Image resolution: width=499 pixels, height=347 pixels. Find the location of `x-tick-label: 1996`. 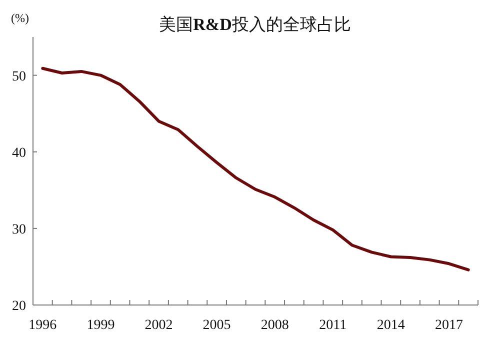

x-tick-label: 1996 is located at coordinates (42, 325).